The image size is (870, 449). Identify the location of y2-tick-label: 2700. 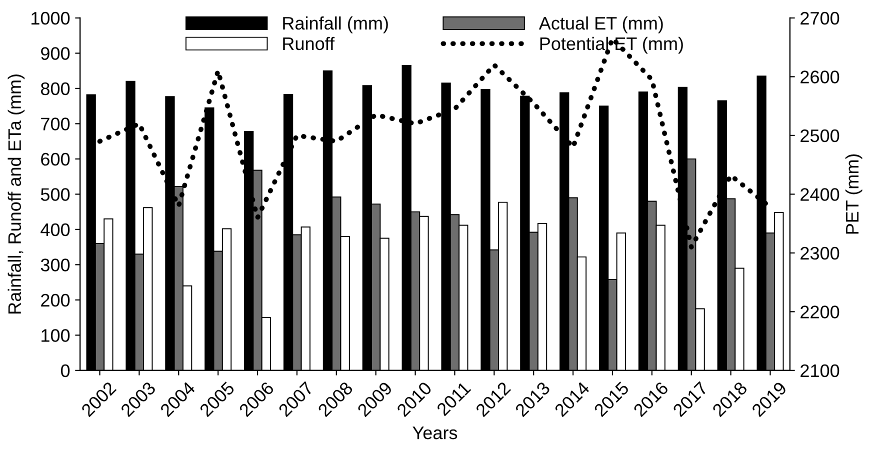
(820, 18).